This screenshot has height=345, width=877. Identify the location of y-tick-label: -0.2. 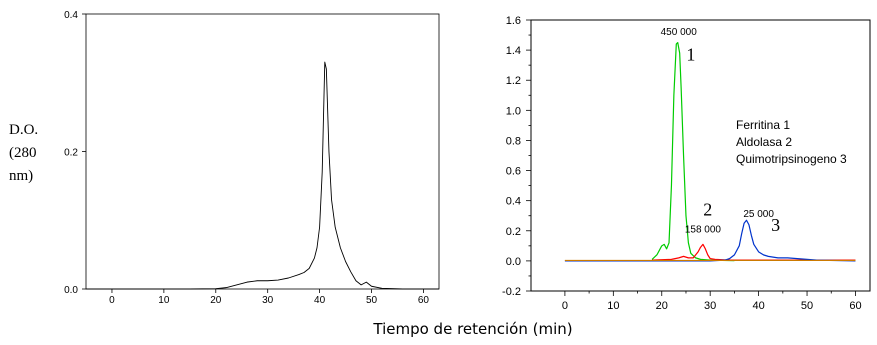
(511, 292).